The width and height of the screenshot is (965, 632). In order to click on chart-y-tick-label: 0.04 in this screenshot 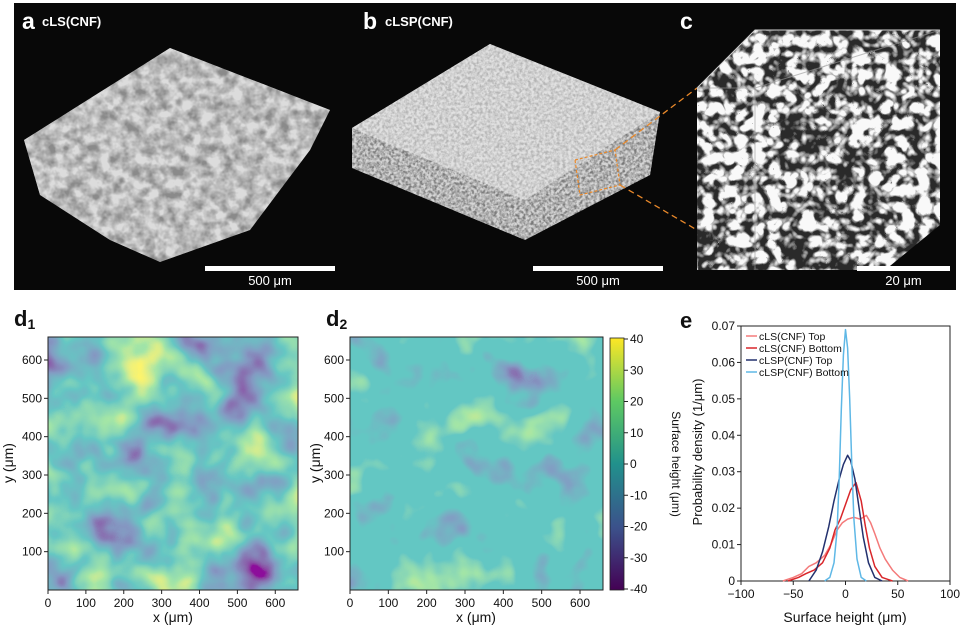, I will do `click(724, 435)`.